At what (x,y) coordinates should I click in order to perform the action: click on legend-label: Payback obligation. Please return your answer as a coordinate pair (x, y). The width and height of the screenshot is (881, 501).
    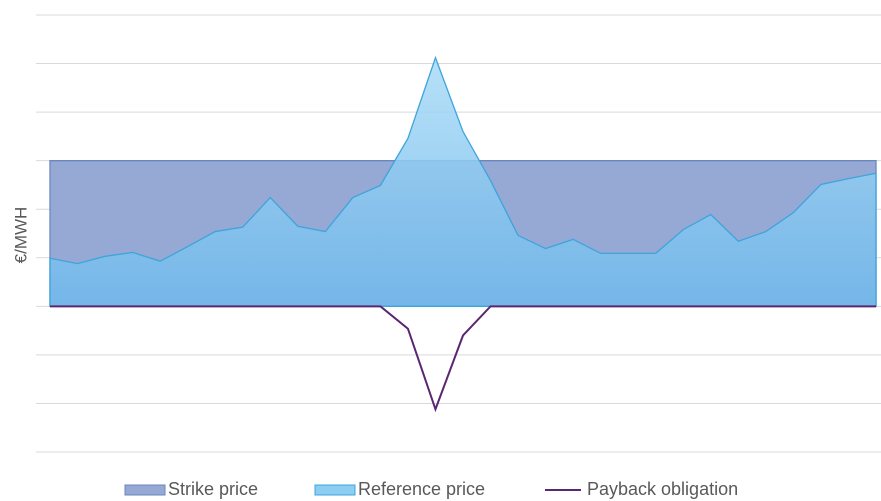
    Looking at the image, I should click on (662, 489).